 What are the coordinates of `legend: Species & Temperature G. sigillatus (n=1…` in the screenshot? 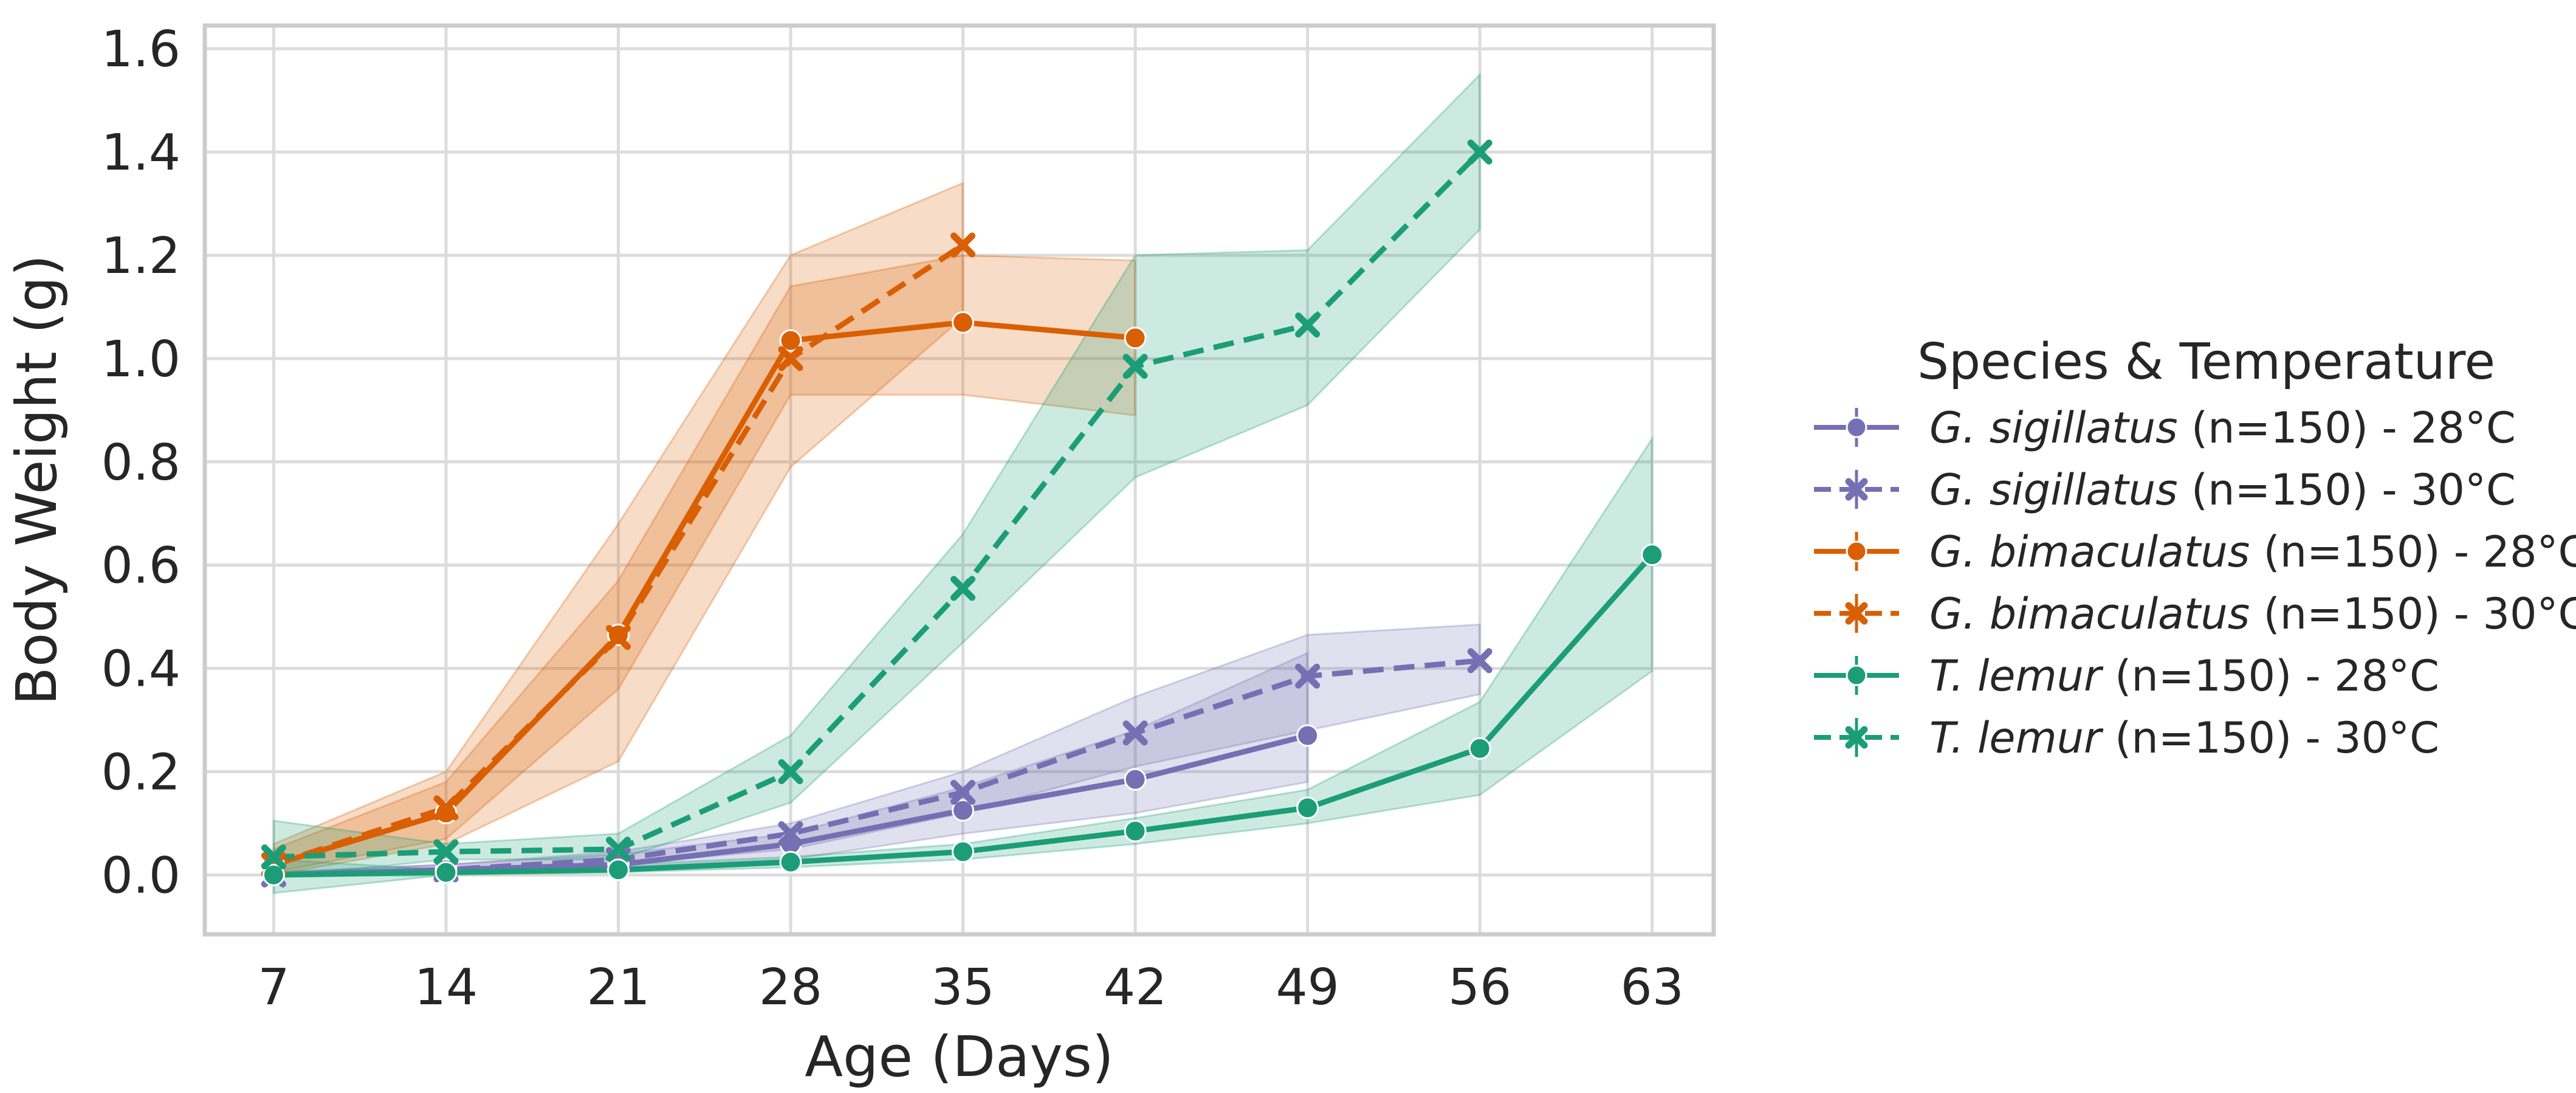 It's located at (2195, 548).